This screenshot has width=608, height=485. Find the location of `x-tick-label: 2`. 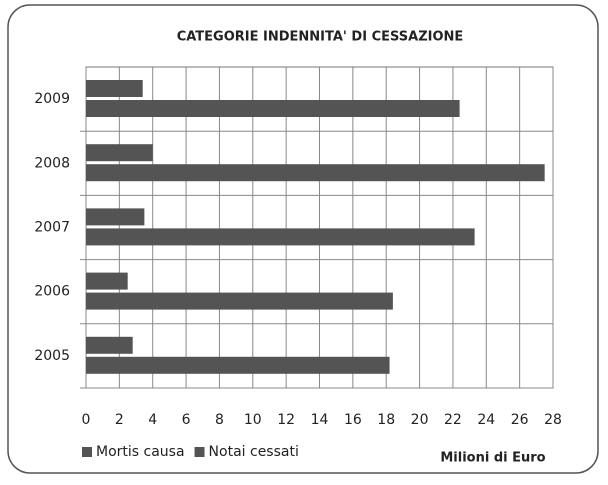

x-tick-label: 2 is located at coordinates (119, 420).